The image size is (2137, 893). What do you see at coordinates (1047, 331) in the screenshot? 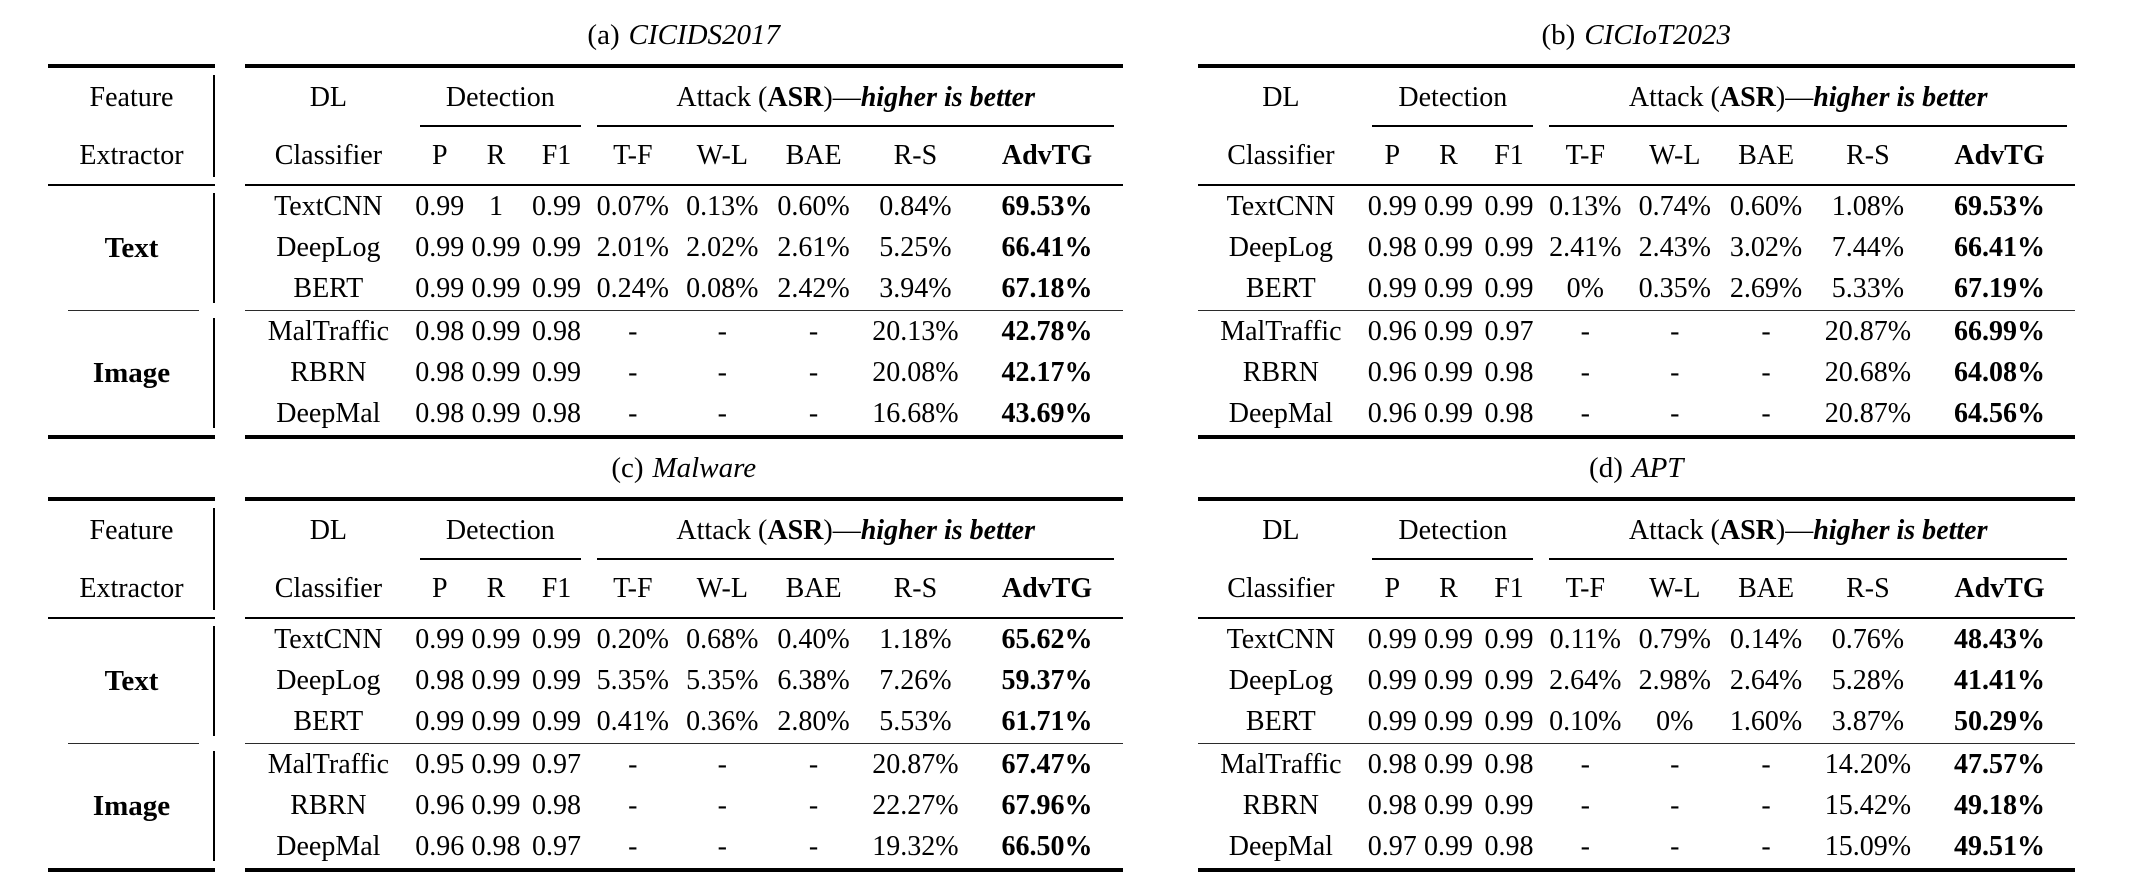
I see `cell-advtg: 42.78%` at bounding box center [1047, 331].